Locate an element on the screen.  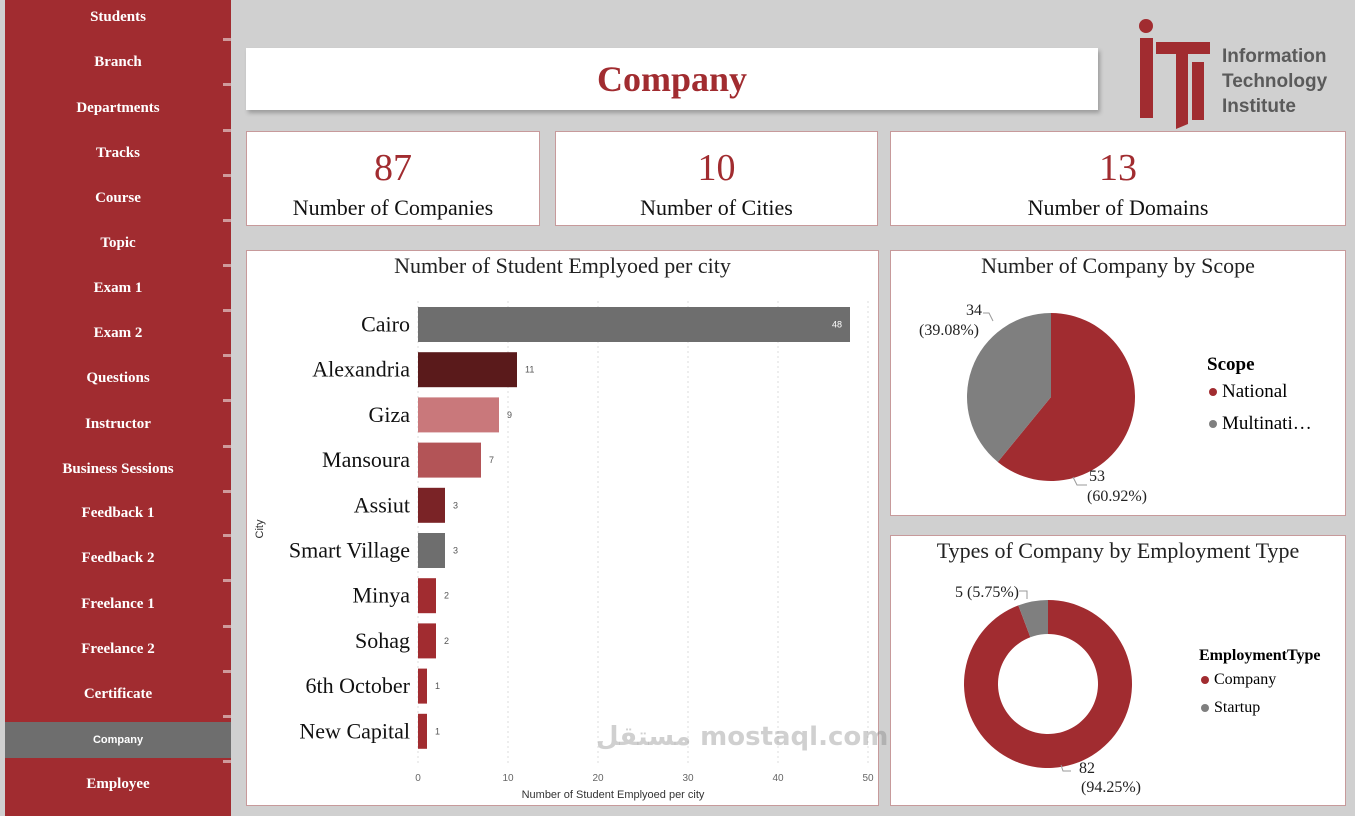
kpi-label: Number of Companies is located at coordinates (393, 207).